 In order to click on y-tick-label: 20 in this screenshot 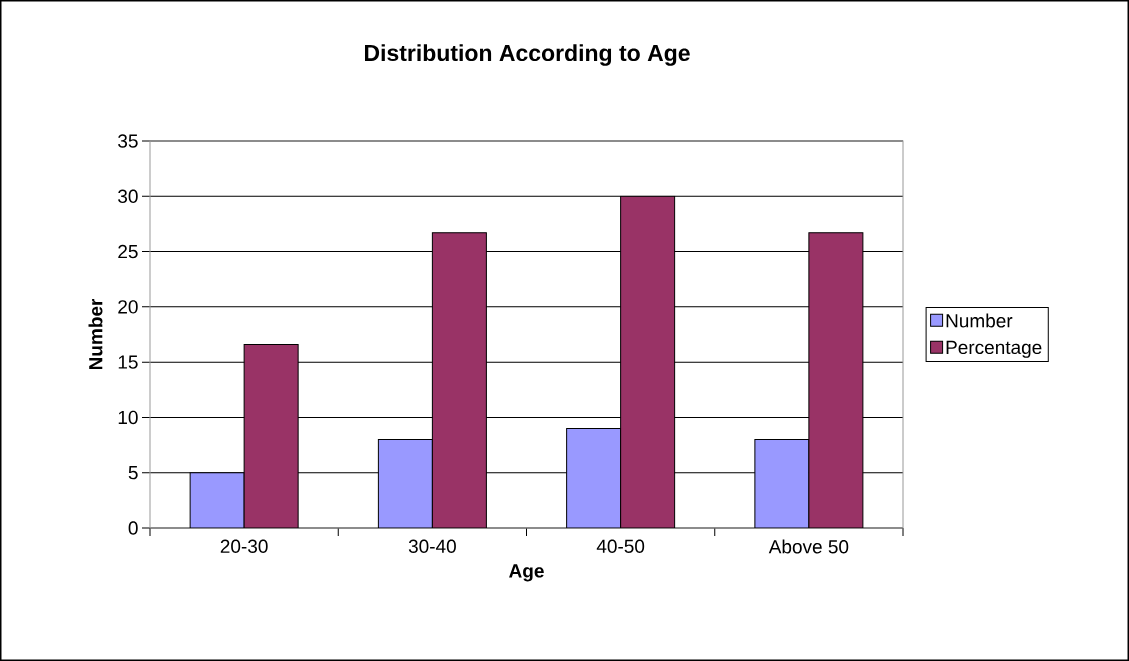, I will do `click(128, 307)`.